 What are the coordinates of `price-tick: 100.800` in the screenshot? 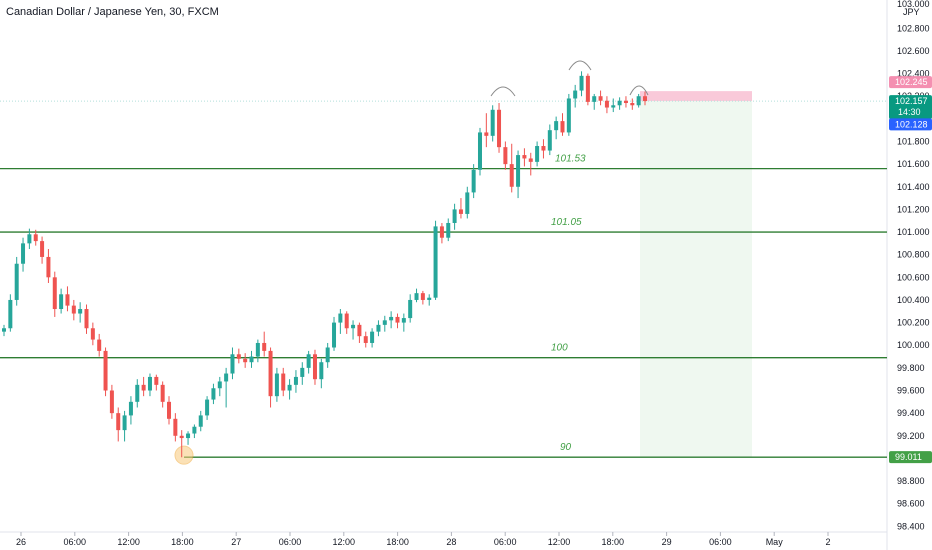 It's located at (913, 255).